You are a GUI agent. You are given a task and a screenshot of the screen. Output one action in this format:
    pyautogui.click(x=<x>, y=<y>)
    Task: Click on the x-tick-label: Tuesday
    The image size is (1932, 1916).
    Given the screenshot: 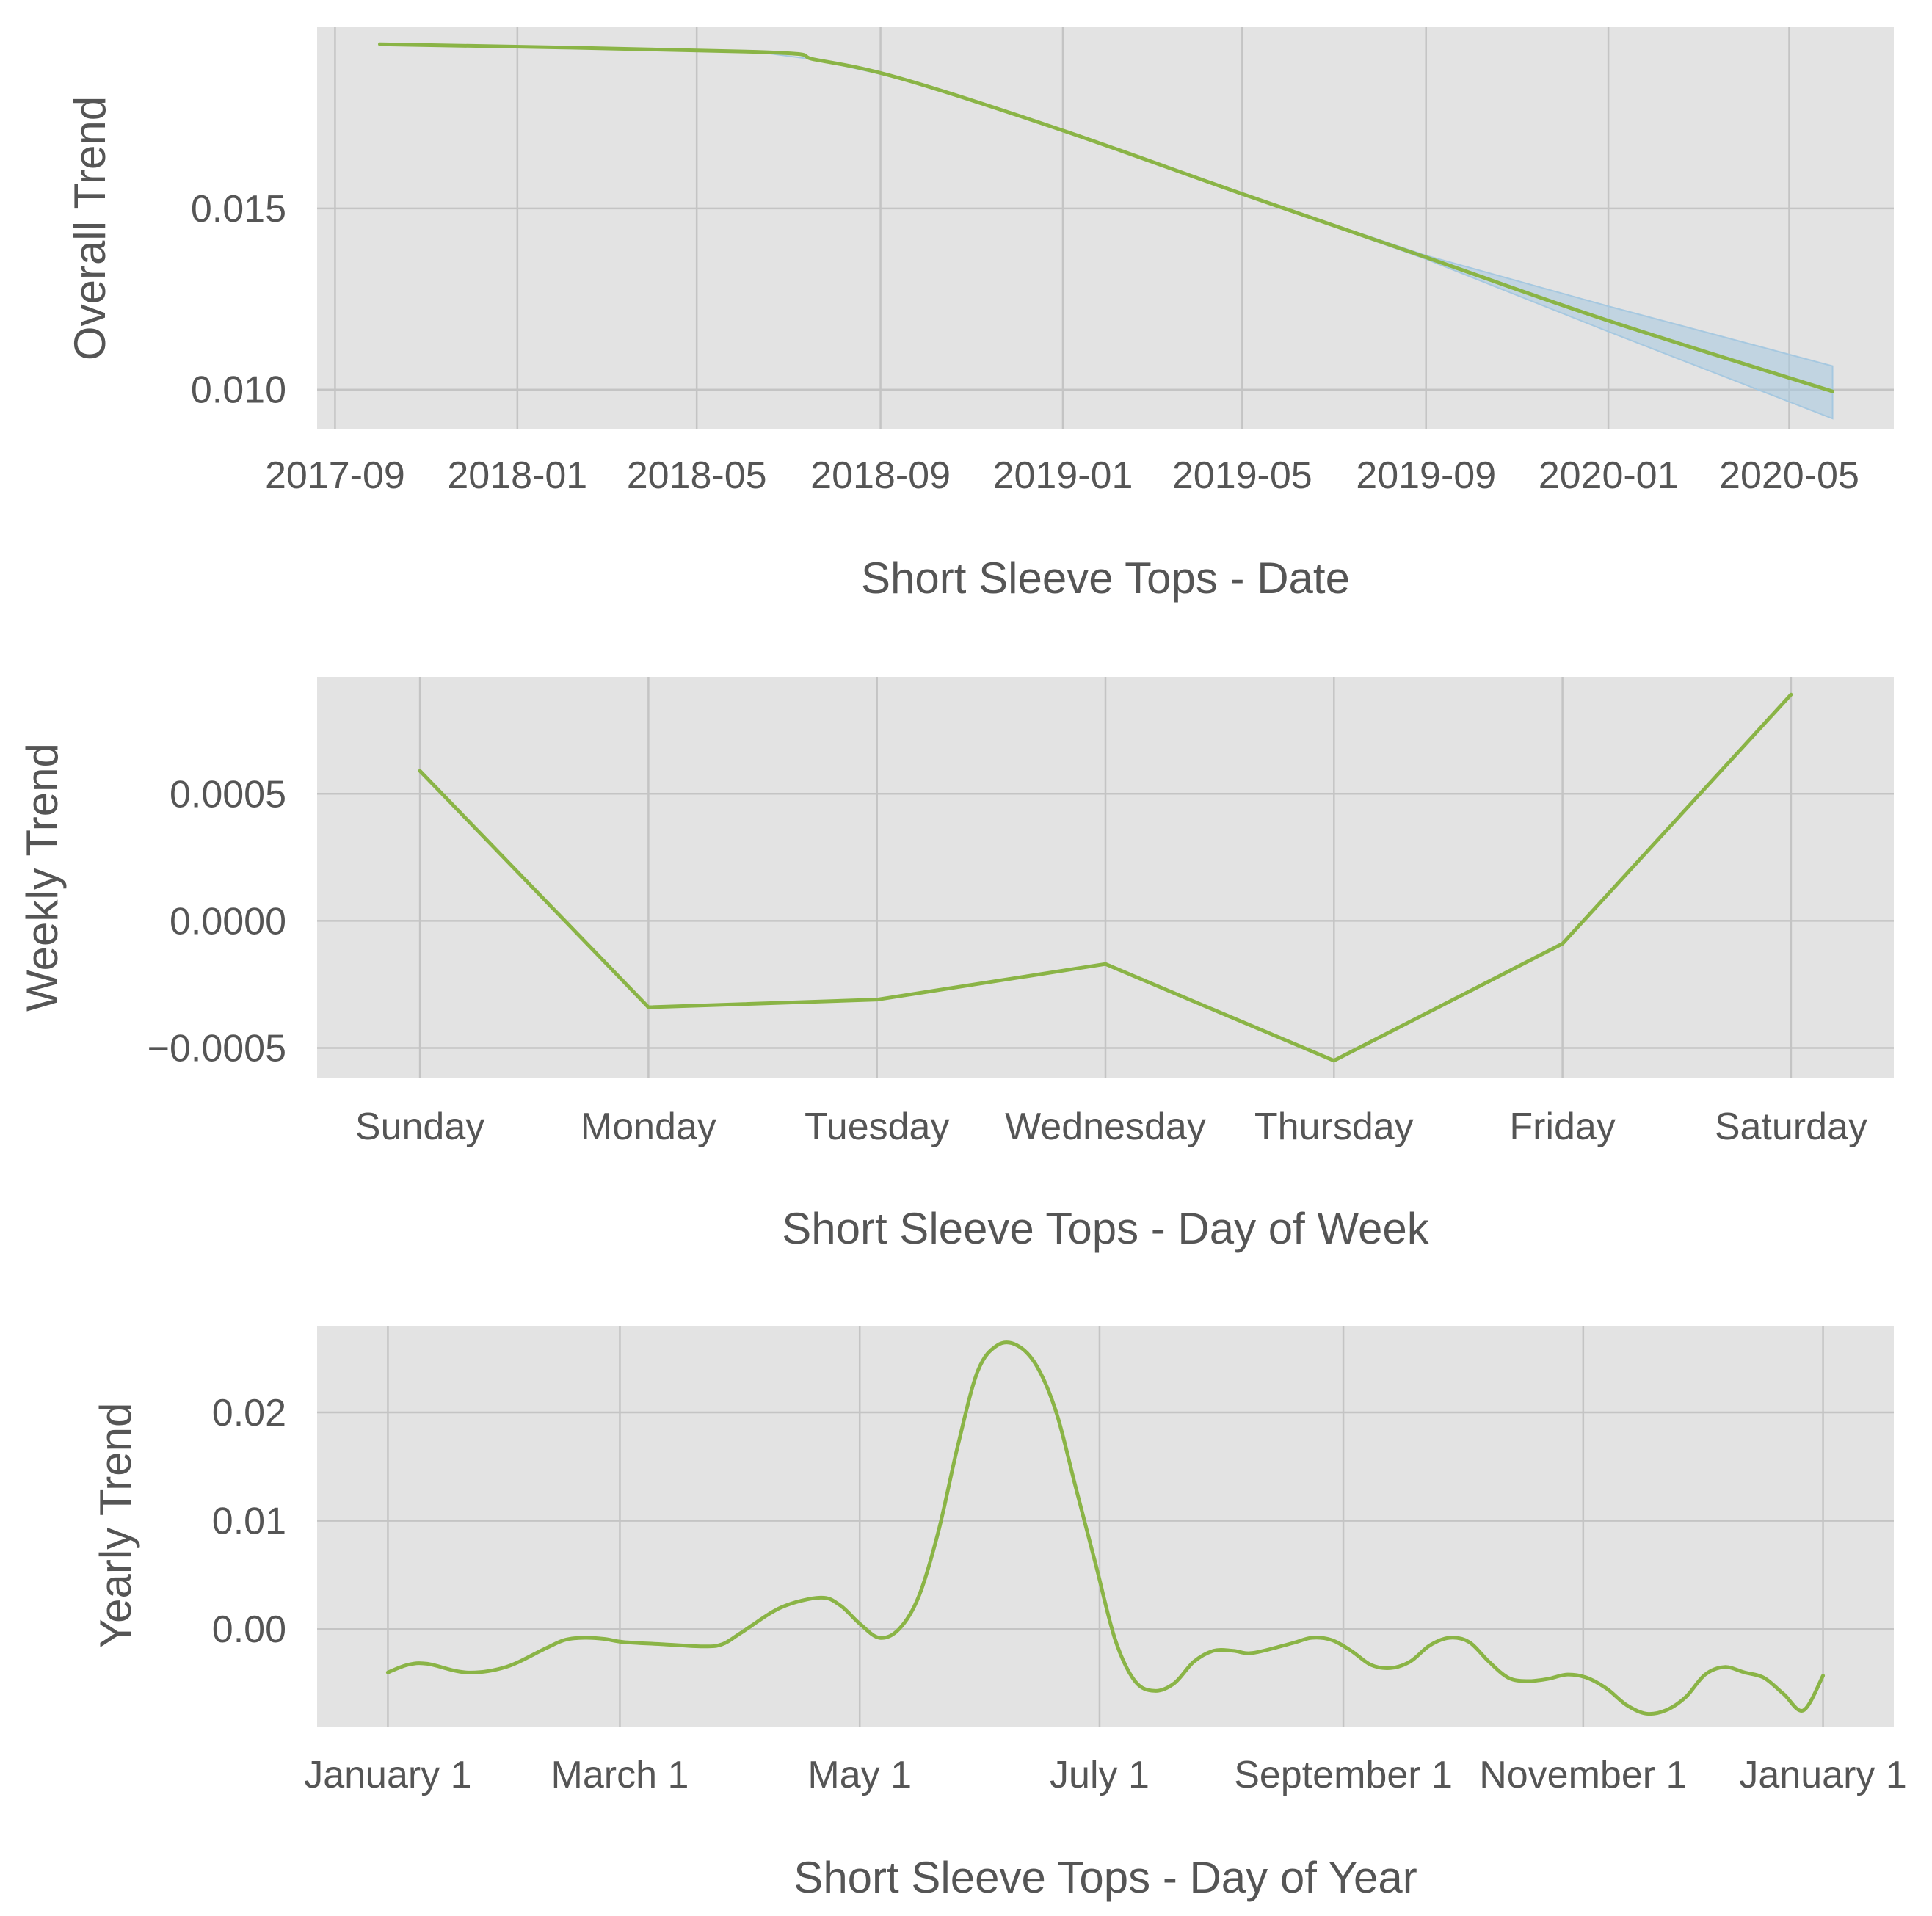 What is the action you would take?
    pyautogui.click(x=878, y=1127)
    